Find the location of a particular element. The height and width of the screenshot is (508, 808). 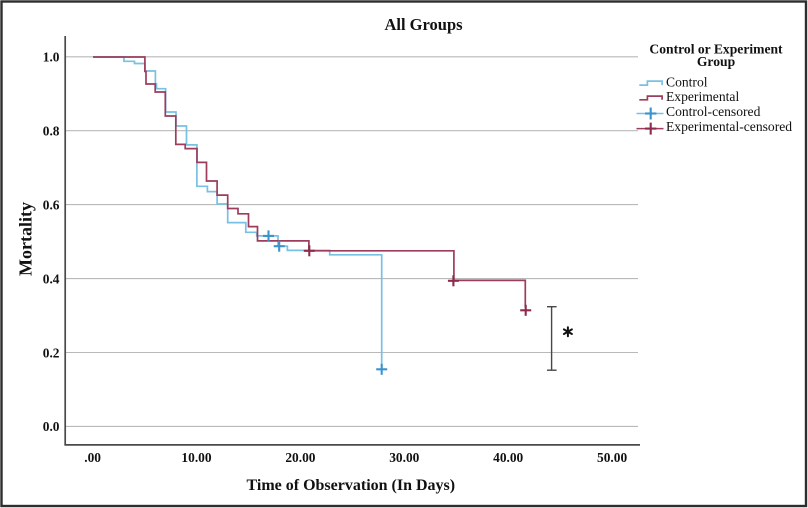

svg-text: Group is located at coordinates (716, 61).